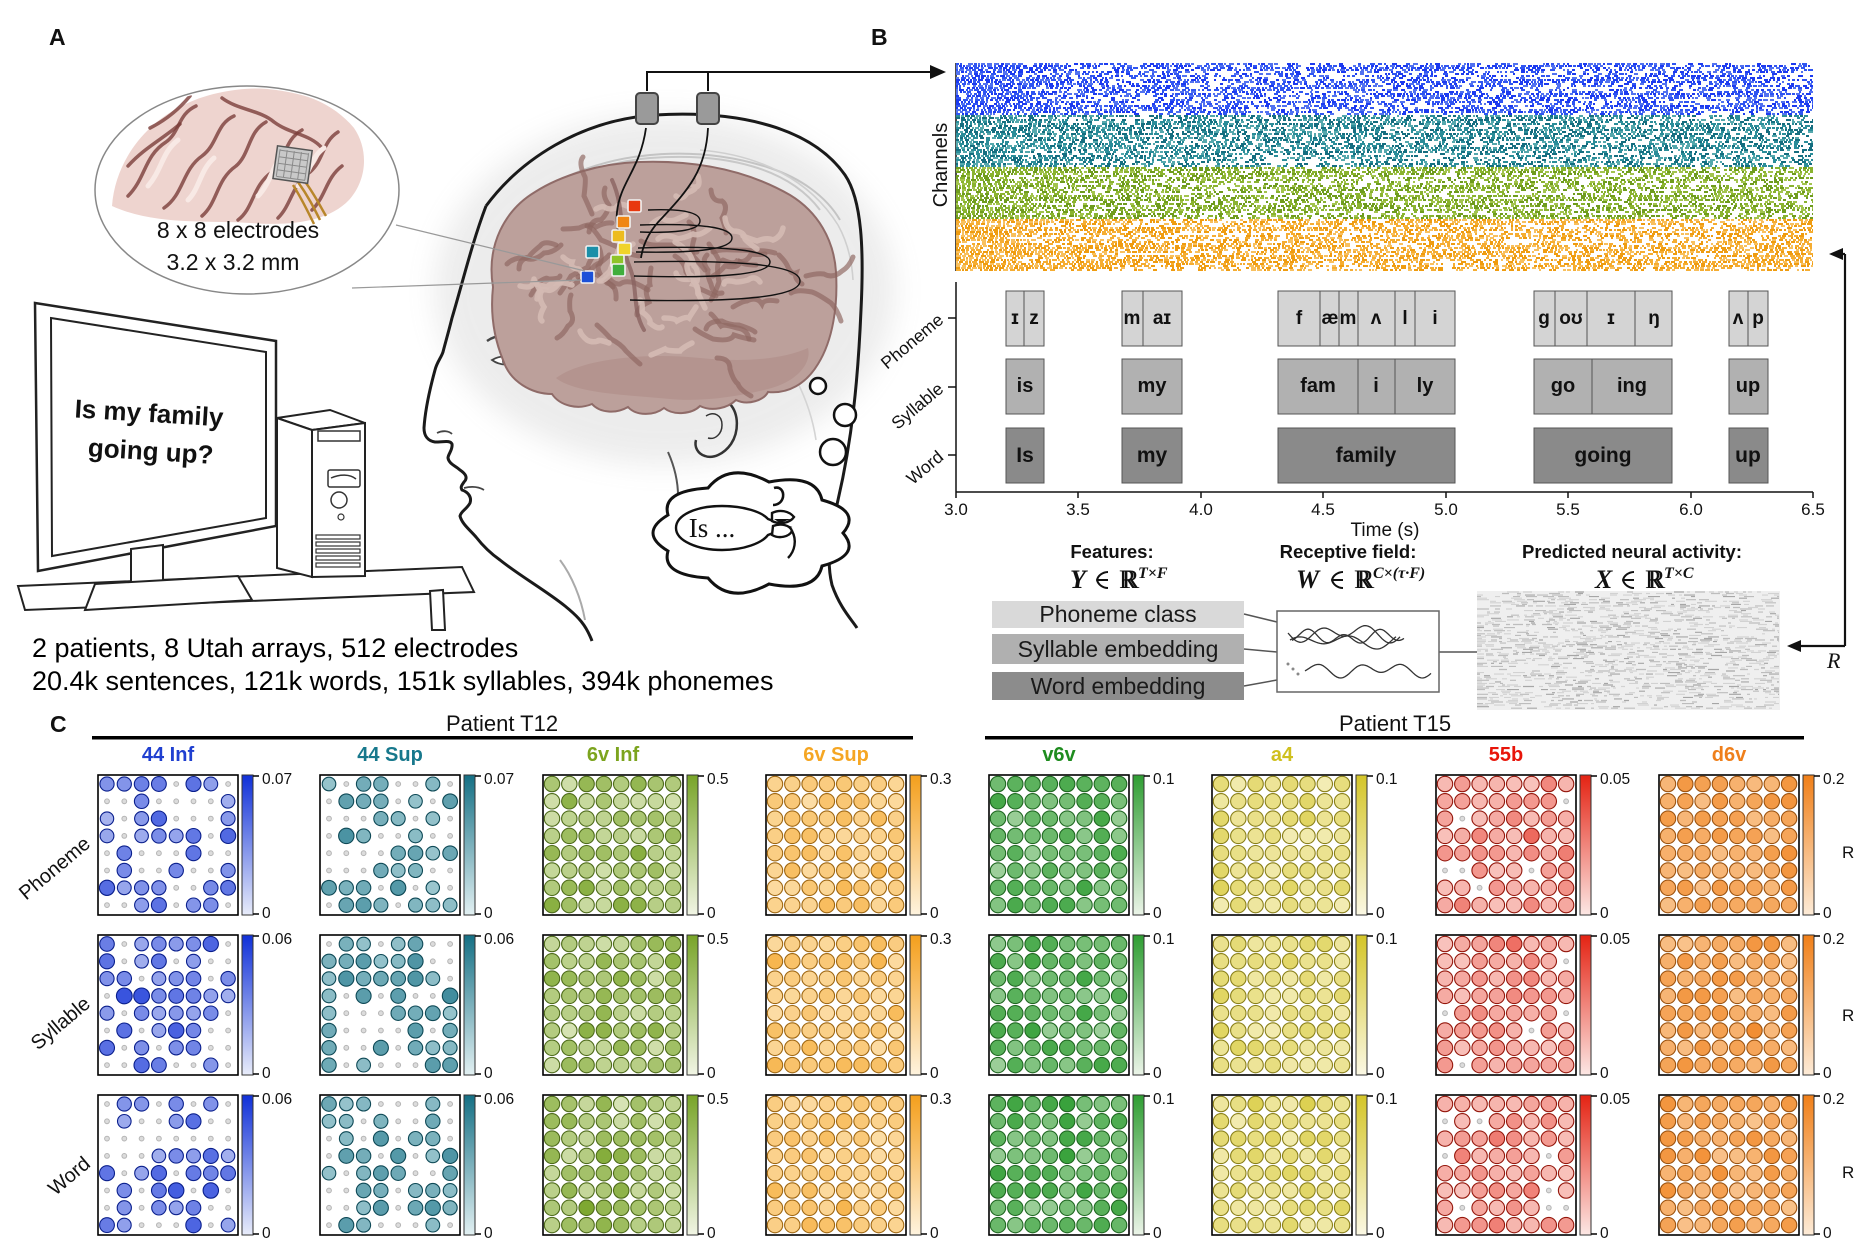 This screenshot has width=1863, height=1250. What do you see at coordinates (1748, 386) in the screenshot?
I see `svg-text: up` at bounding box center [1748, 386].